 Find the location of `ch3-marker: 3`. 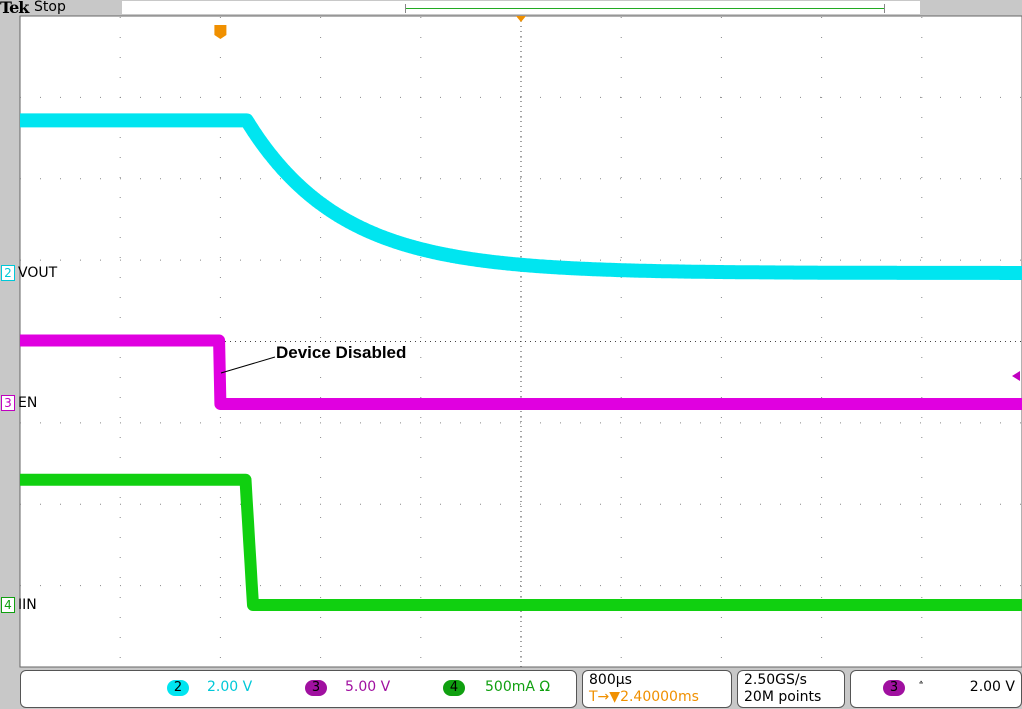

ch3-marker: 3 is located at coordinates (8, 403).